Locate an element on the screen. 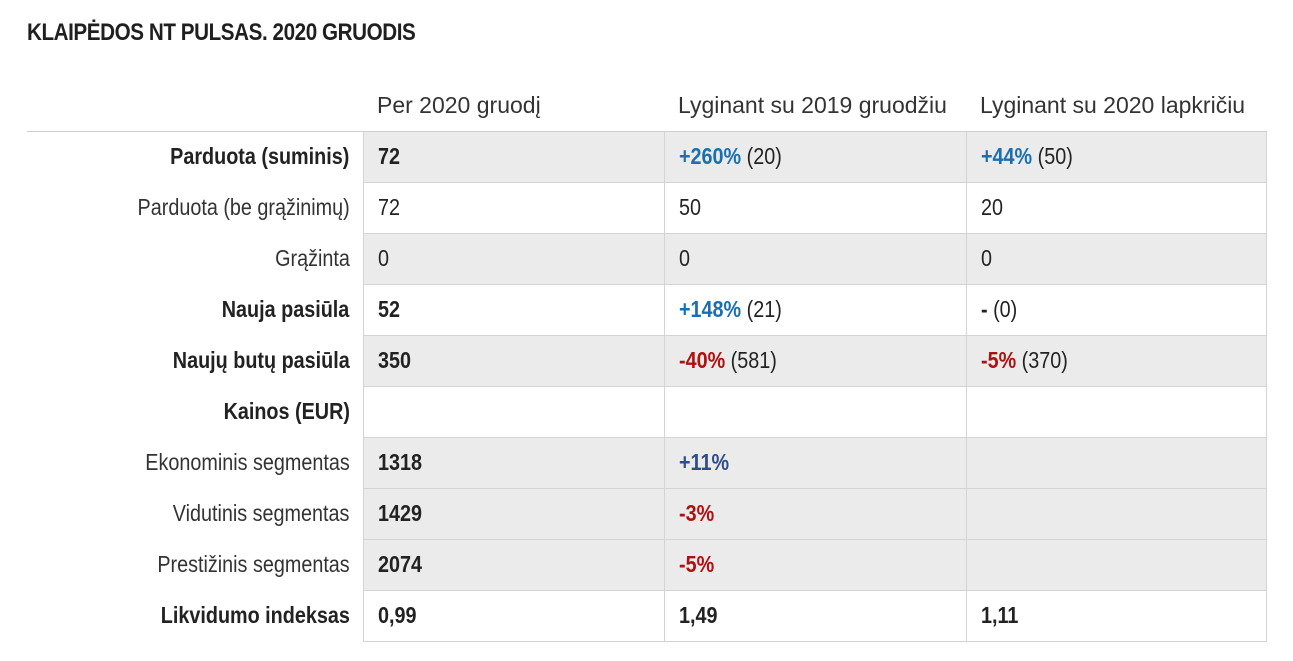 The width and height of the screenshot is (1293, 661). previous-value: (0) is located at coordinates (1004, 309).